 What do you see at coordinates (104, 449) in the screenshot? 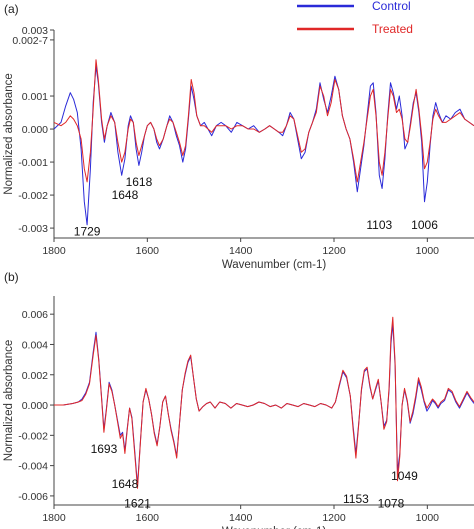
I see `peak-label: 1693` at bounding box center [104, 449].